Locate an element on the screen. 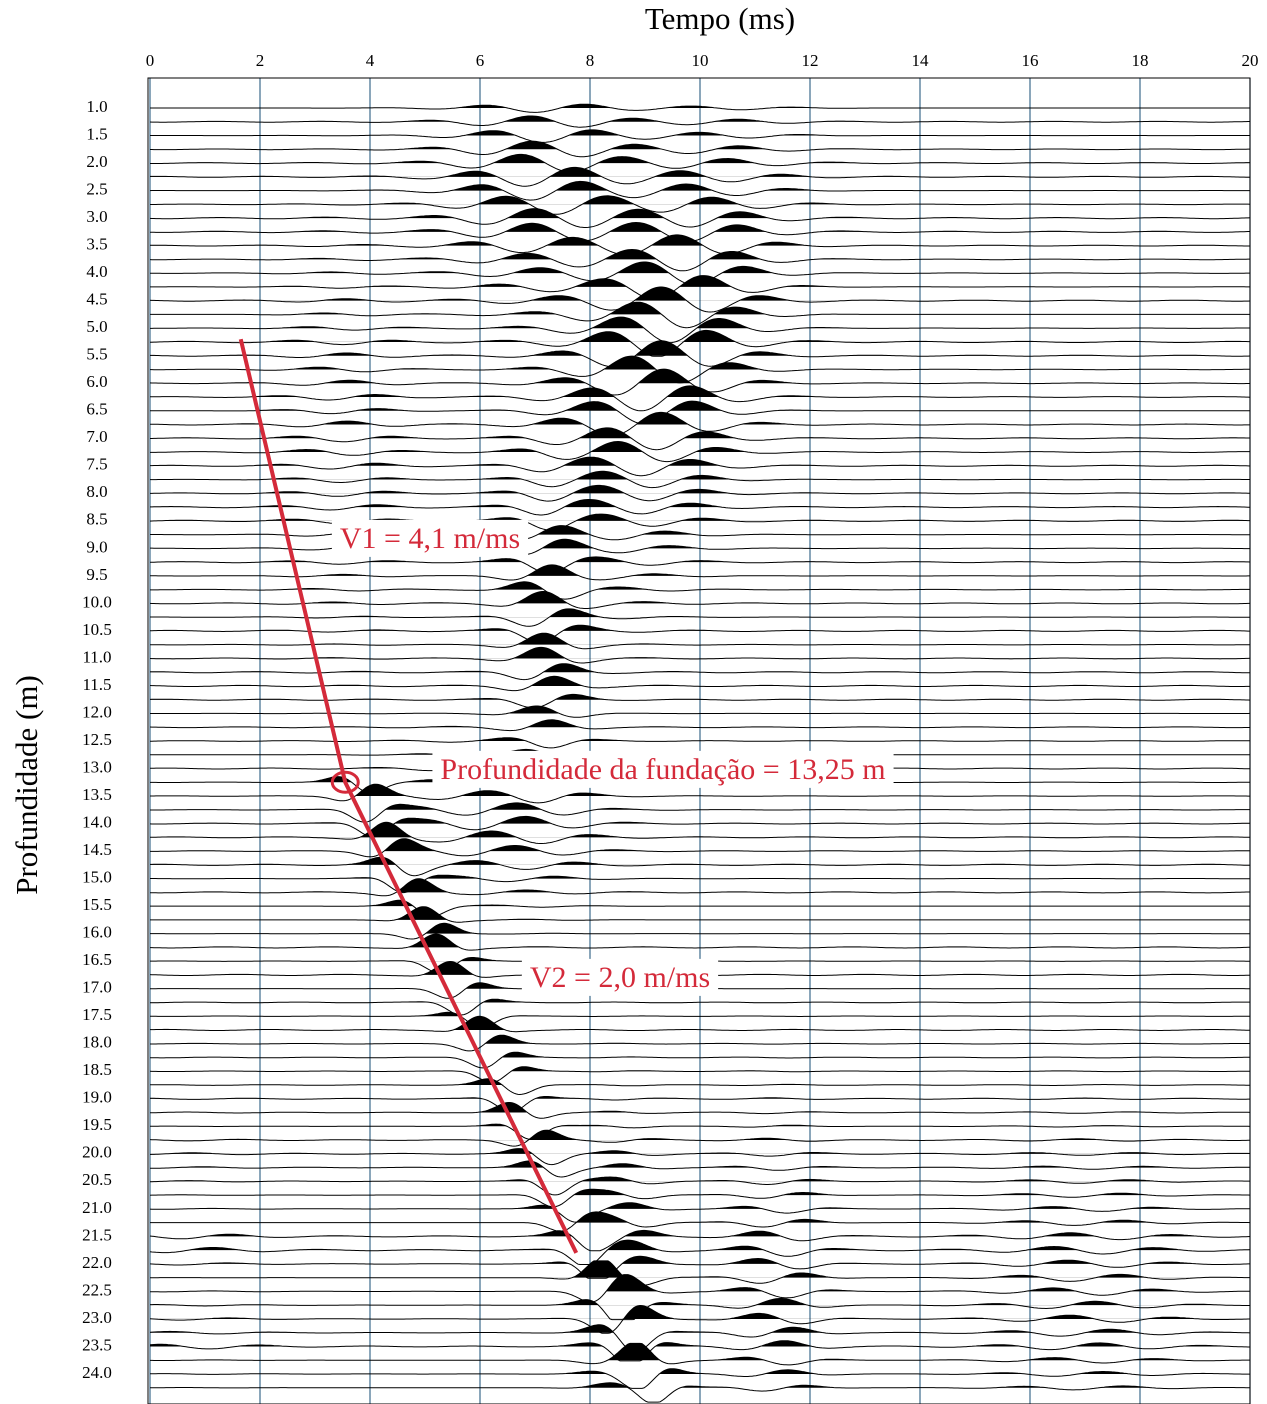  y-tick-label: 24.0 is located at coordinates (97, 1372).